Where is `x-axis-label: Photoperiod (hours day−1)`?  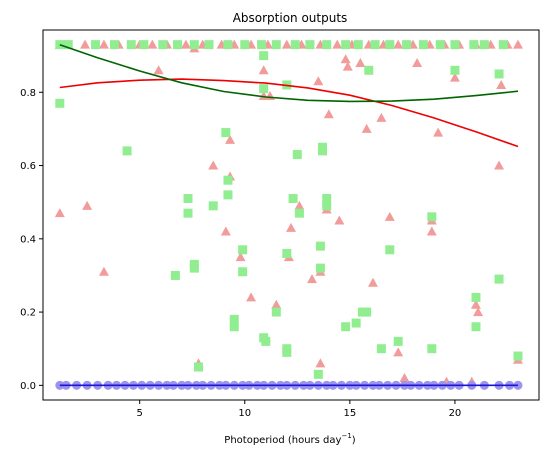 x-axis-label: Photoperiod (hours day−1) is located at coordinates (289, 439).